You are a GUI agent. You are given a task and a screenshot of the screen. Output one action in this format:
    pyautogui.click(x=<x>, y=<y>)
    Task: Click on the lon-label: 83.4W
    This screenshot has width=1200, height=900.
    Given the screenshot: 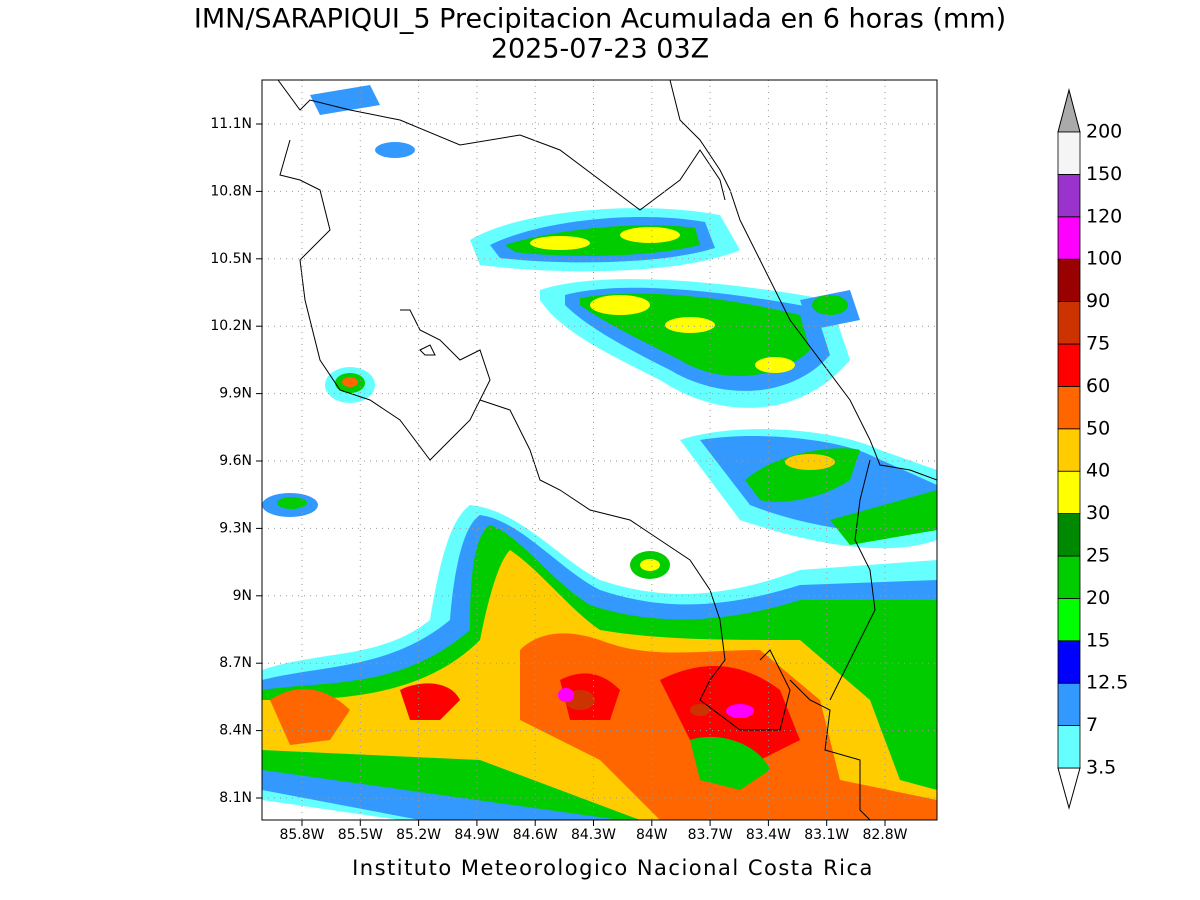 What is the action you would take?
    pyautogui.click(x=768, y=835)
    